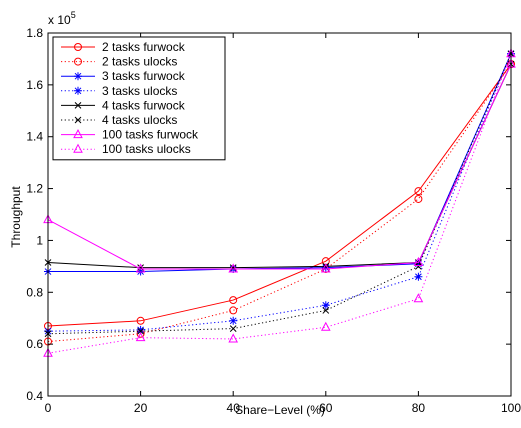  Describe the element at coordinates (280, 410) in the screenshot. I see `x-axis-label: Share−Level (%)` at that location.